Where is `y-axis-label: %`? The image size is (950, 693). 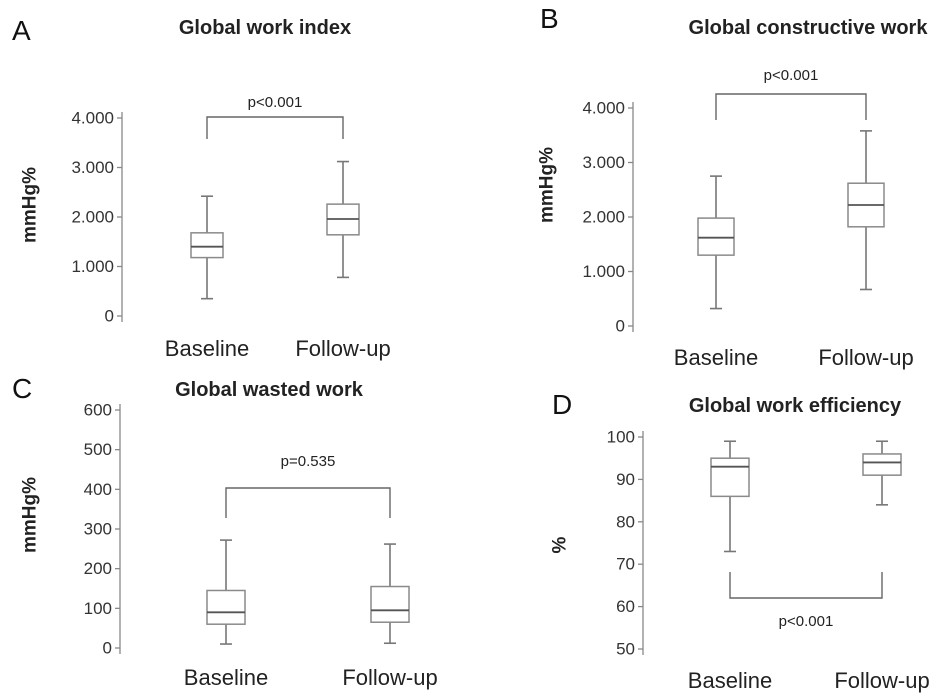 y-axis-label: % is located at coordinates (560, 544).